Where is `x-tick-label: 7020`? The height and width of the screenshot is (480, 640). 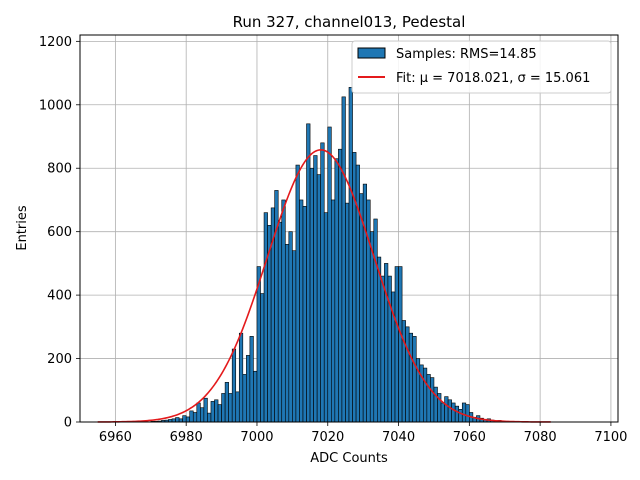 x-tick-label: 7020 is located at coordinates (327, 437).